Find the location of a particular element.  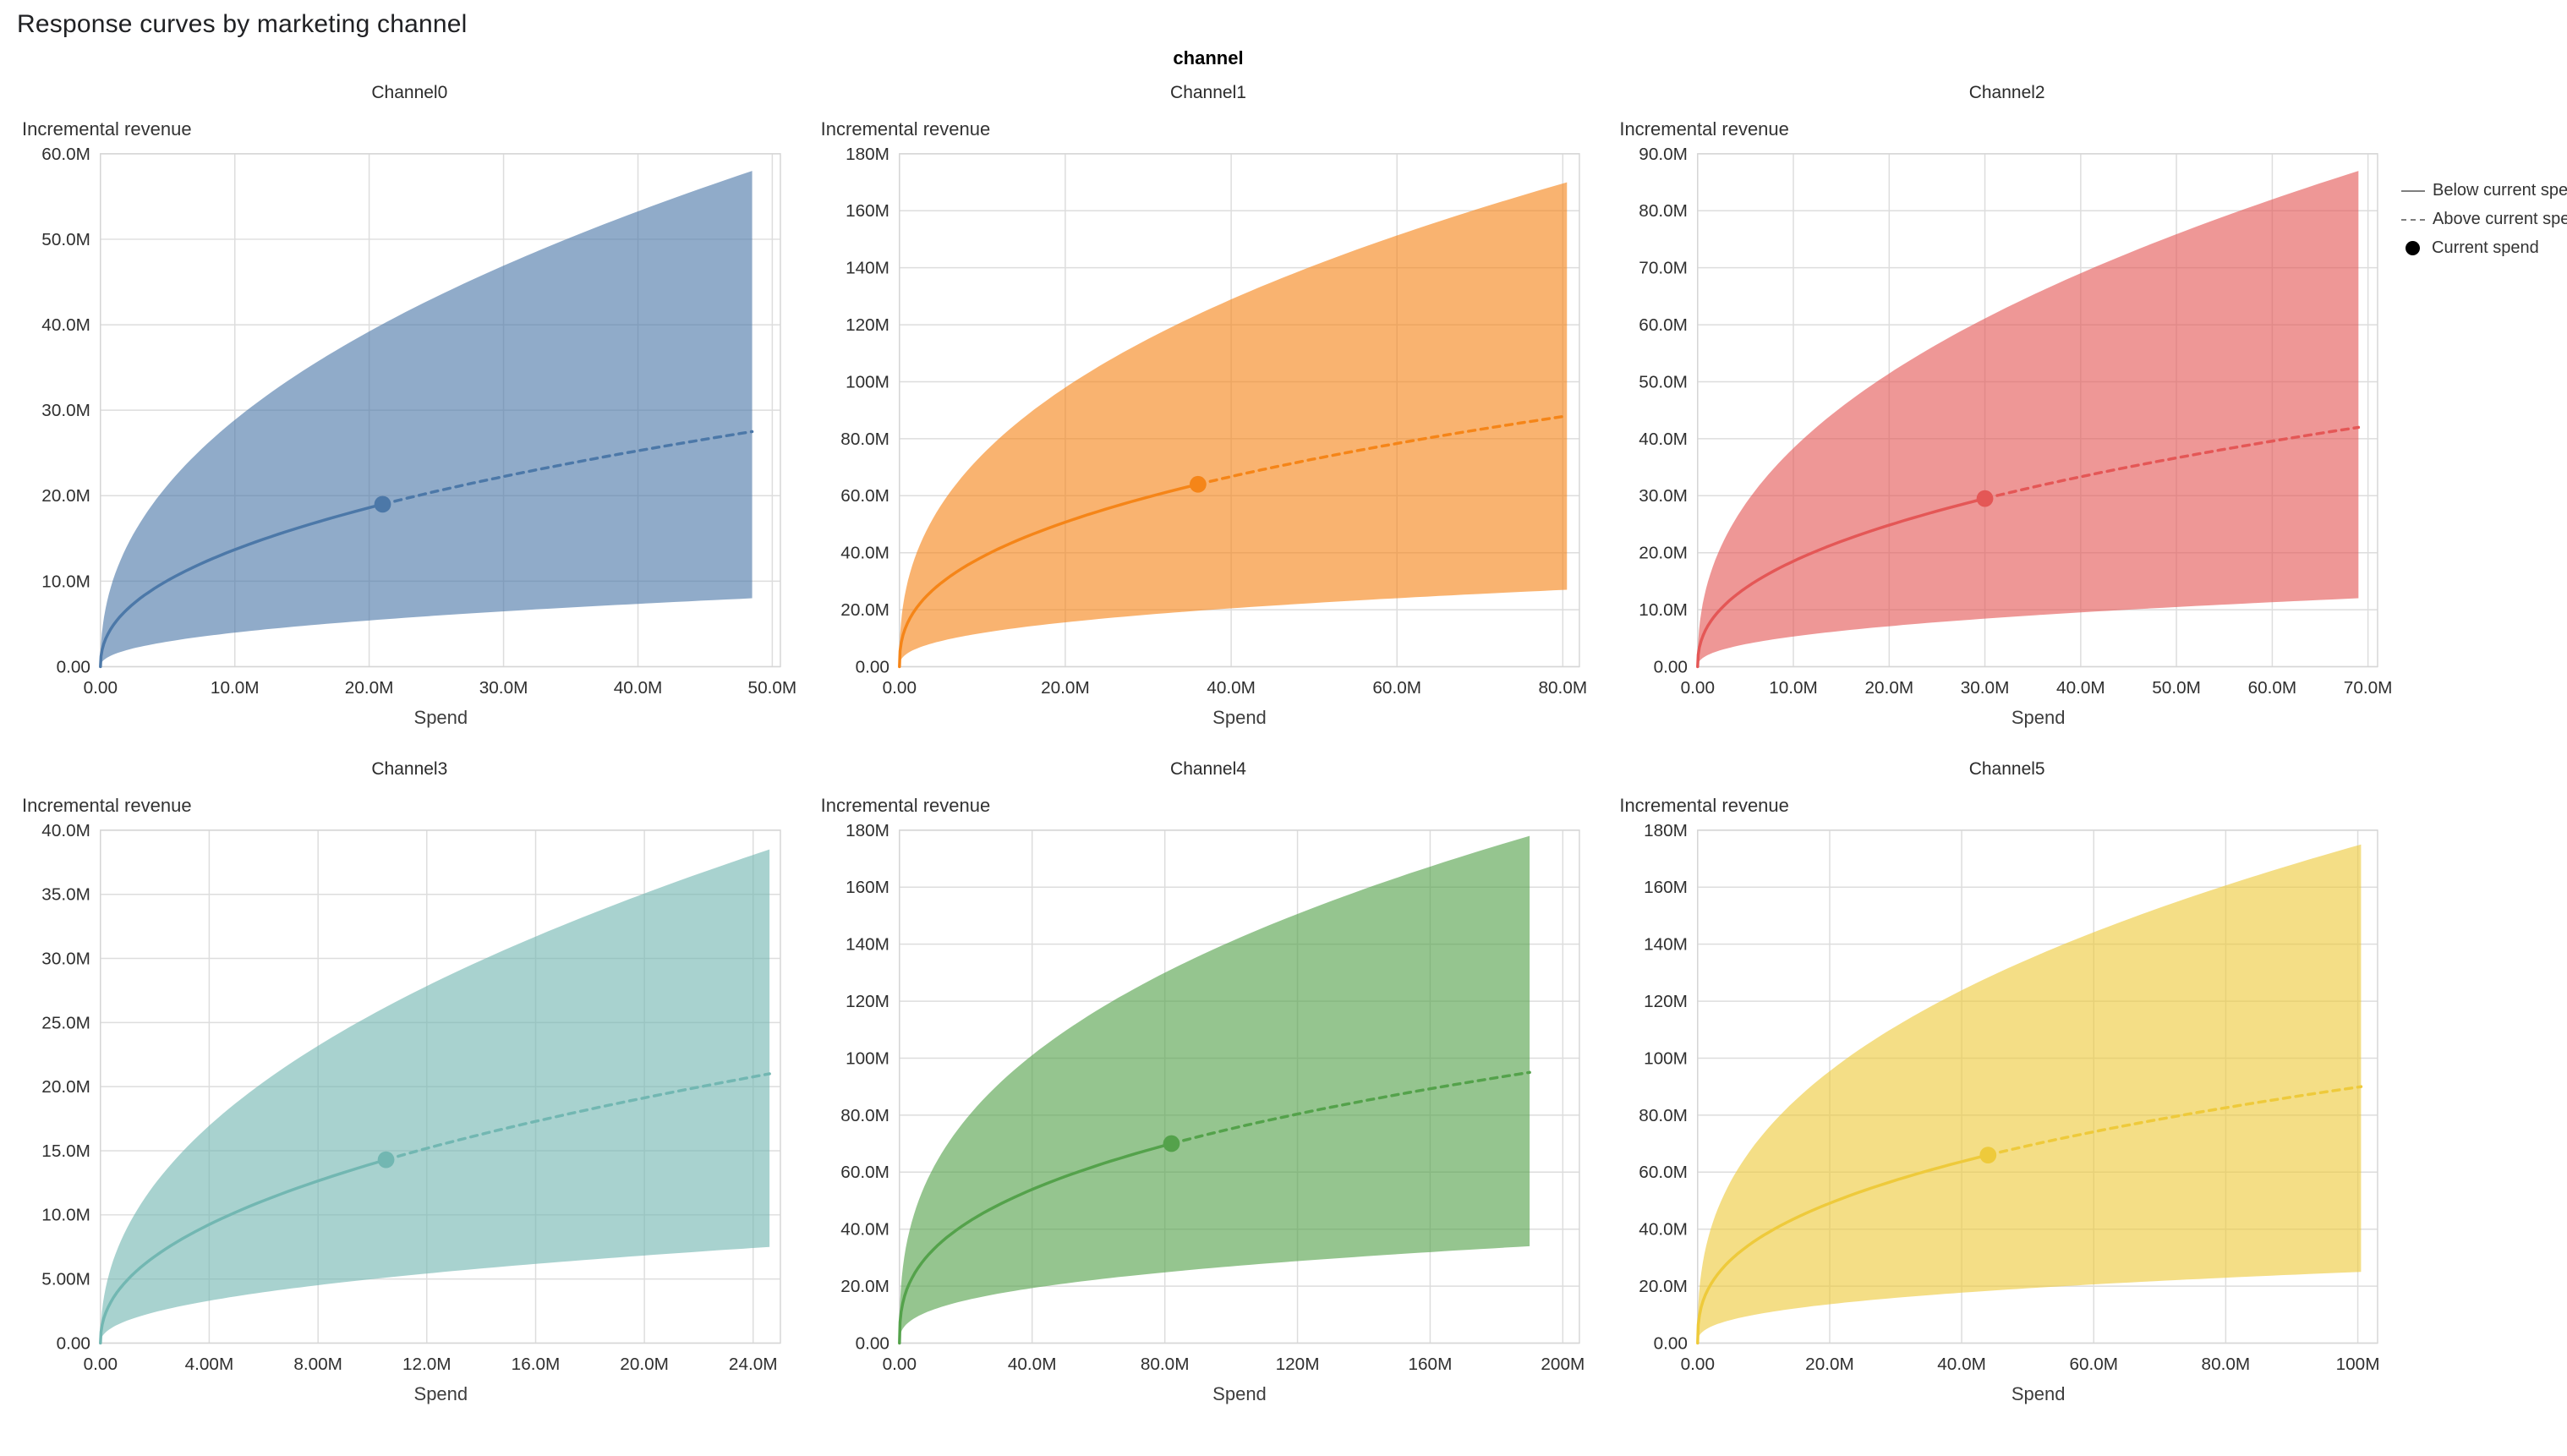

svg-text: 24.0M is located at coordinates (753, 1364).